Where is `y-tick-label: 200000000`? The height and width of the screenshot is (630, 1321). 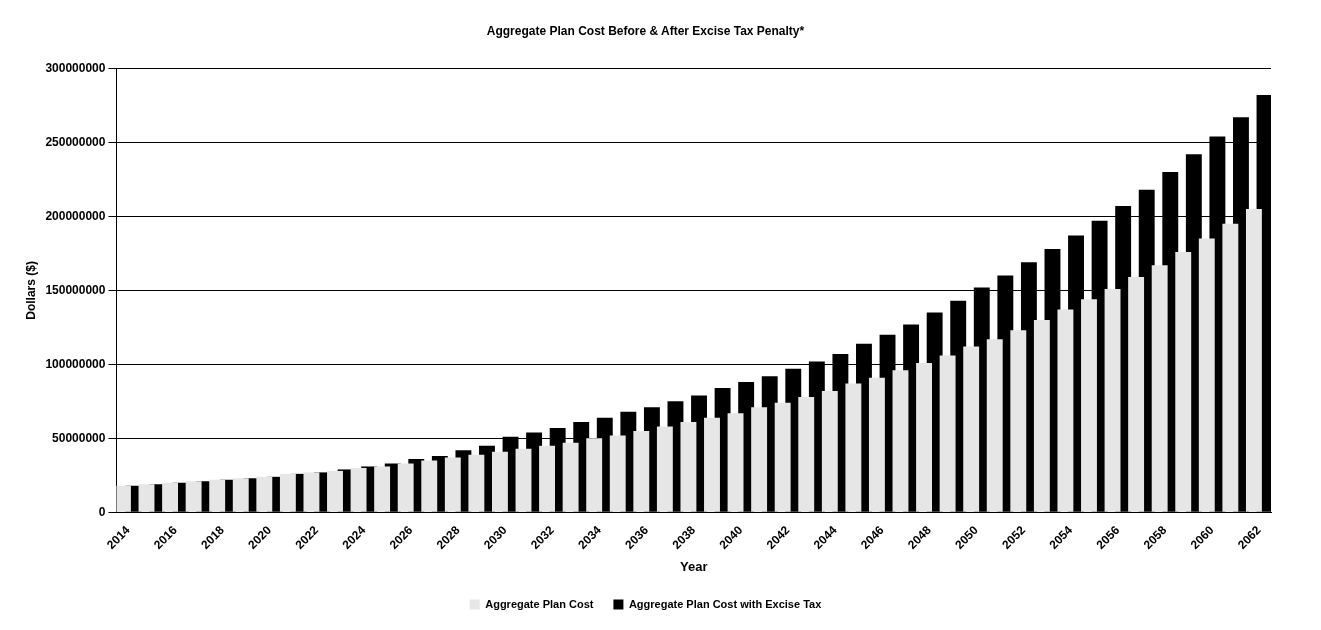
y-tick-label: 200000000 is located at coordinates (75, 215).